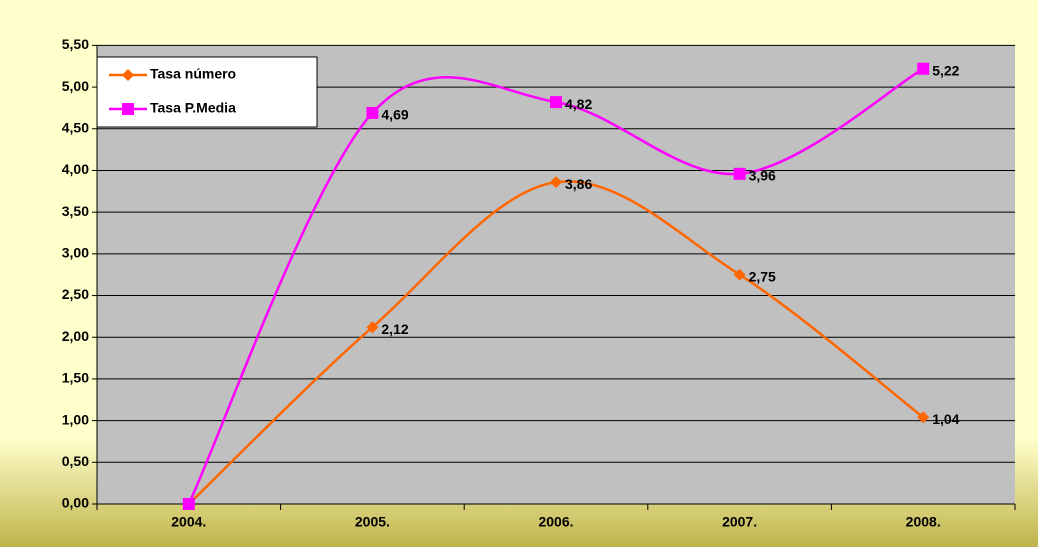 Image resolution: width=1038 pixels, height=547 pixels. Describe the element at coordinates (75, 419) in the screenshot. I see `y-tick-label: 1,00` at that location.